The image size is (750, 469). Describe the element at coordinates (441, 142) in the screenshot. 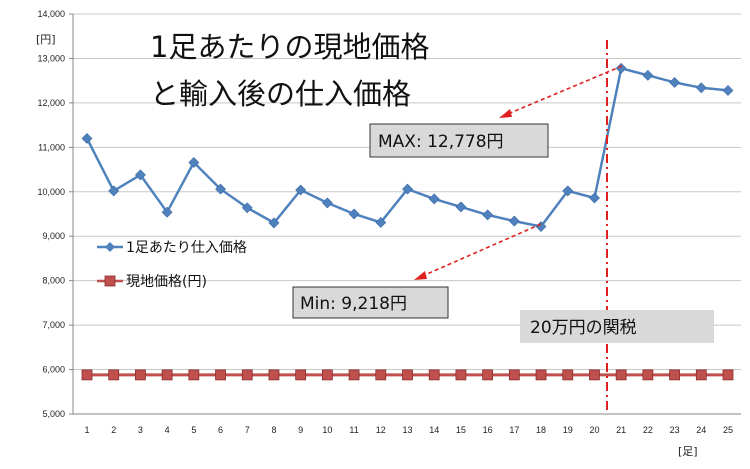

I see `max-label: MAX: 12,778円` at that location.